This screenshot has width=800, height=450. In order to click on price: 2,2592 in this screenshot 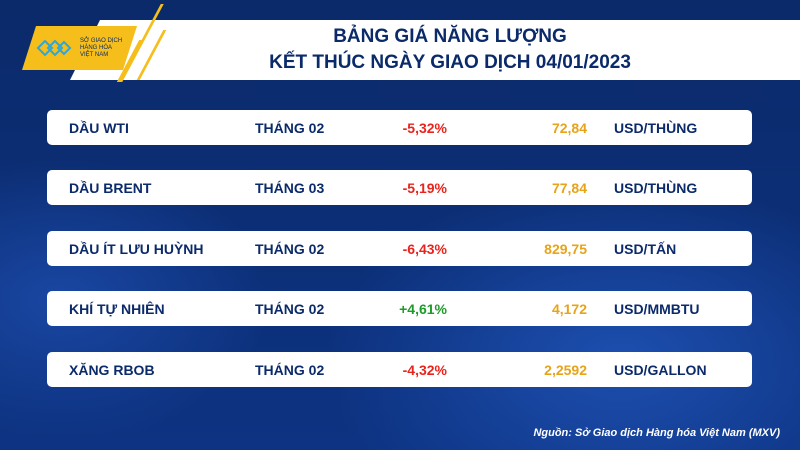, I will do `click(565, 370)`.